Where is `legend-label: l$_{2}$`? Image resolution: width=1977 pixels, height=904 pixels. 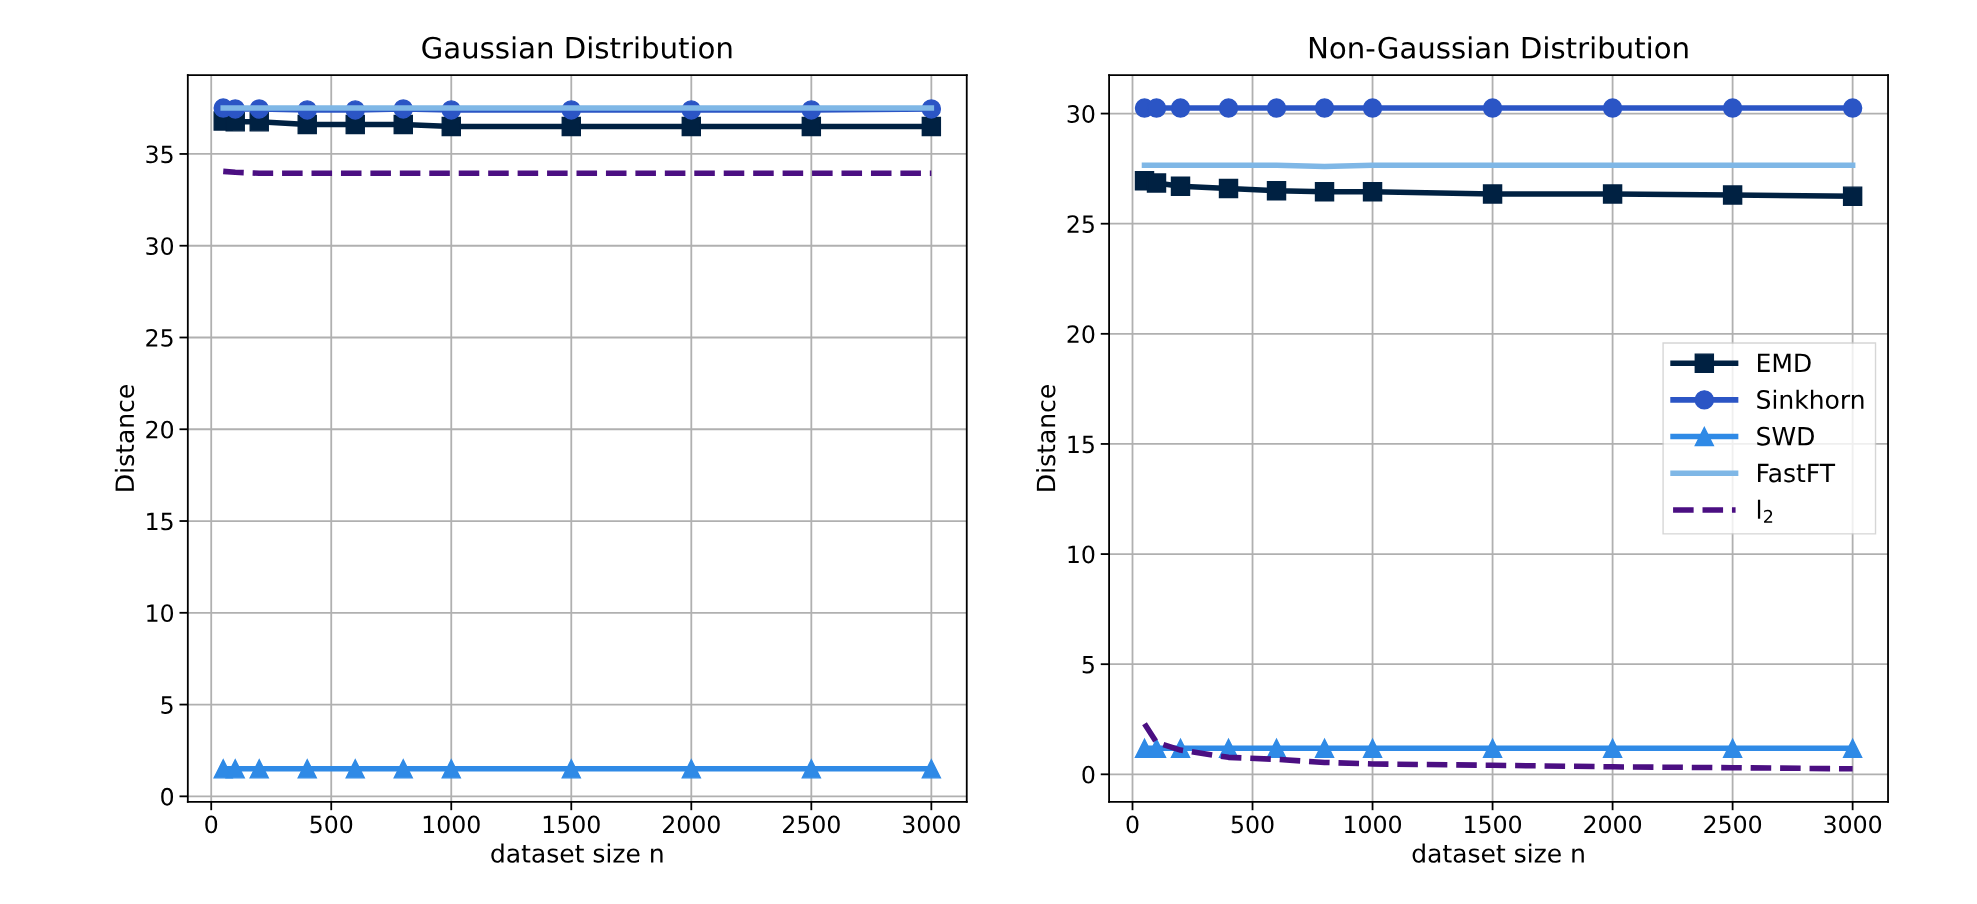
legend-label: l$_{2}$ is located at coordinates (1765, 511).